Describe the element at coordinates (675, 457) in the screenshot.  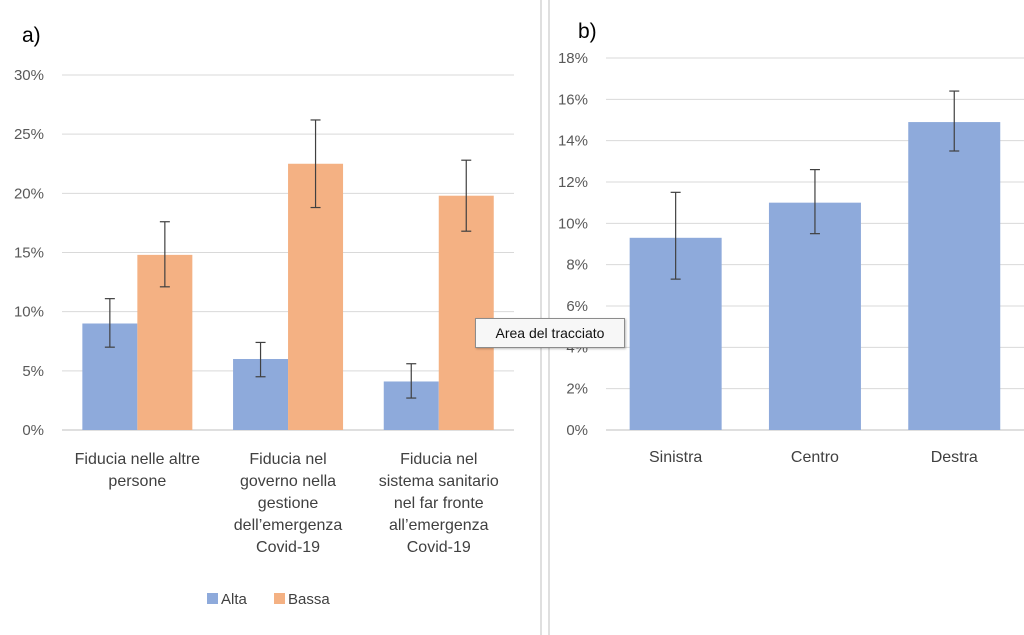
I see `category-label: Sinistra` at that location.